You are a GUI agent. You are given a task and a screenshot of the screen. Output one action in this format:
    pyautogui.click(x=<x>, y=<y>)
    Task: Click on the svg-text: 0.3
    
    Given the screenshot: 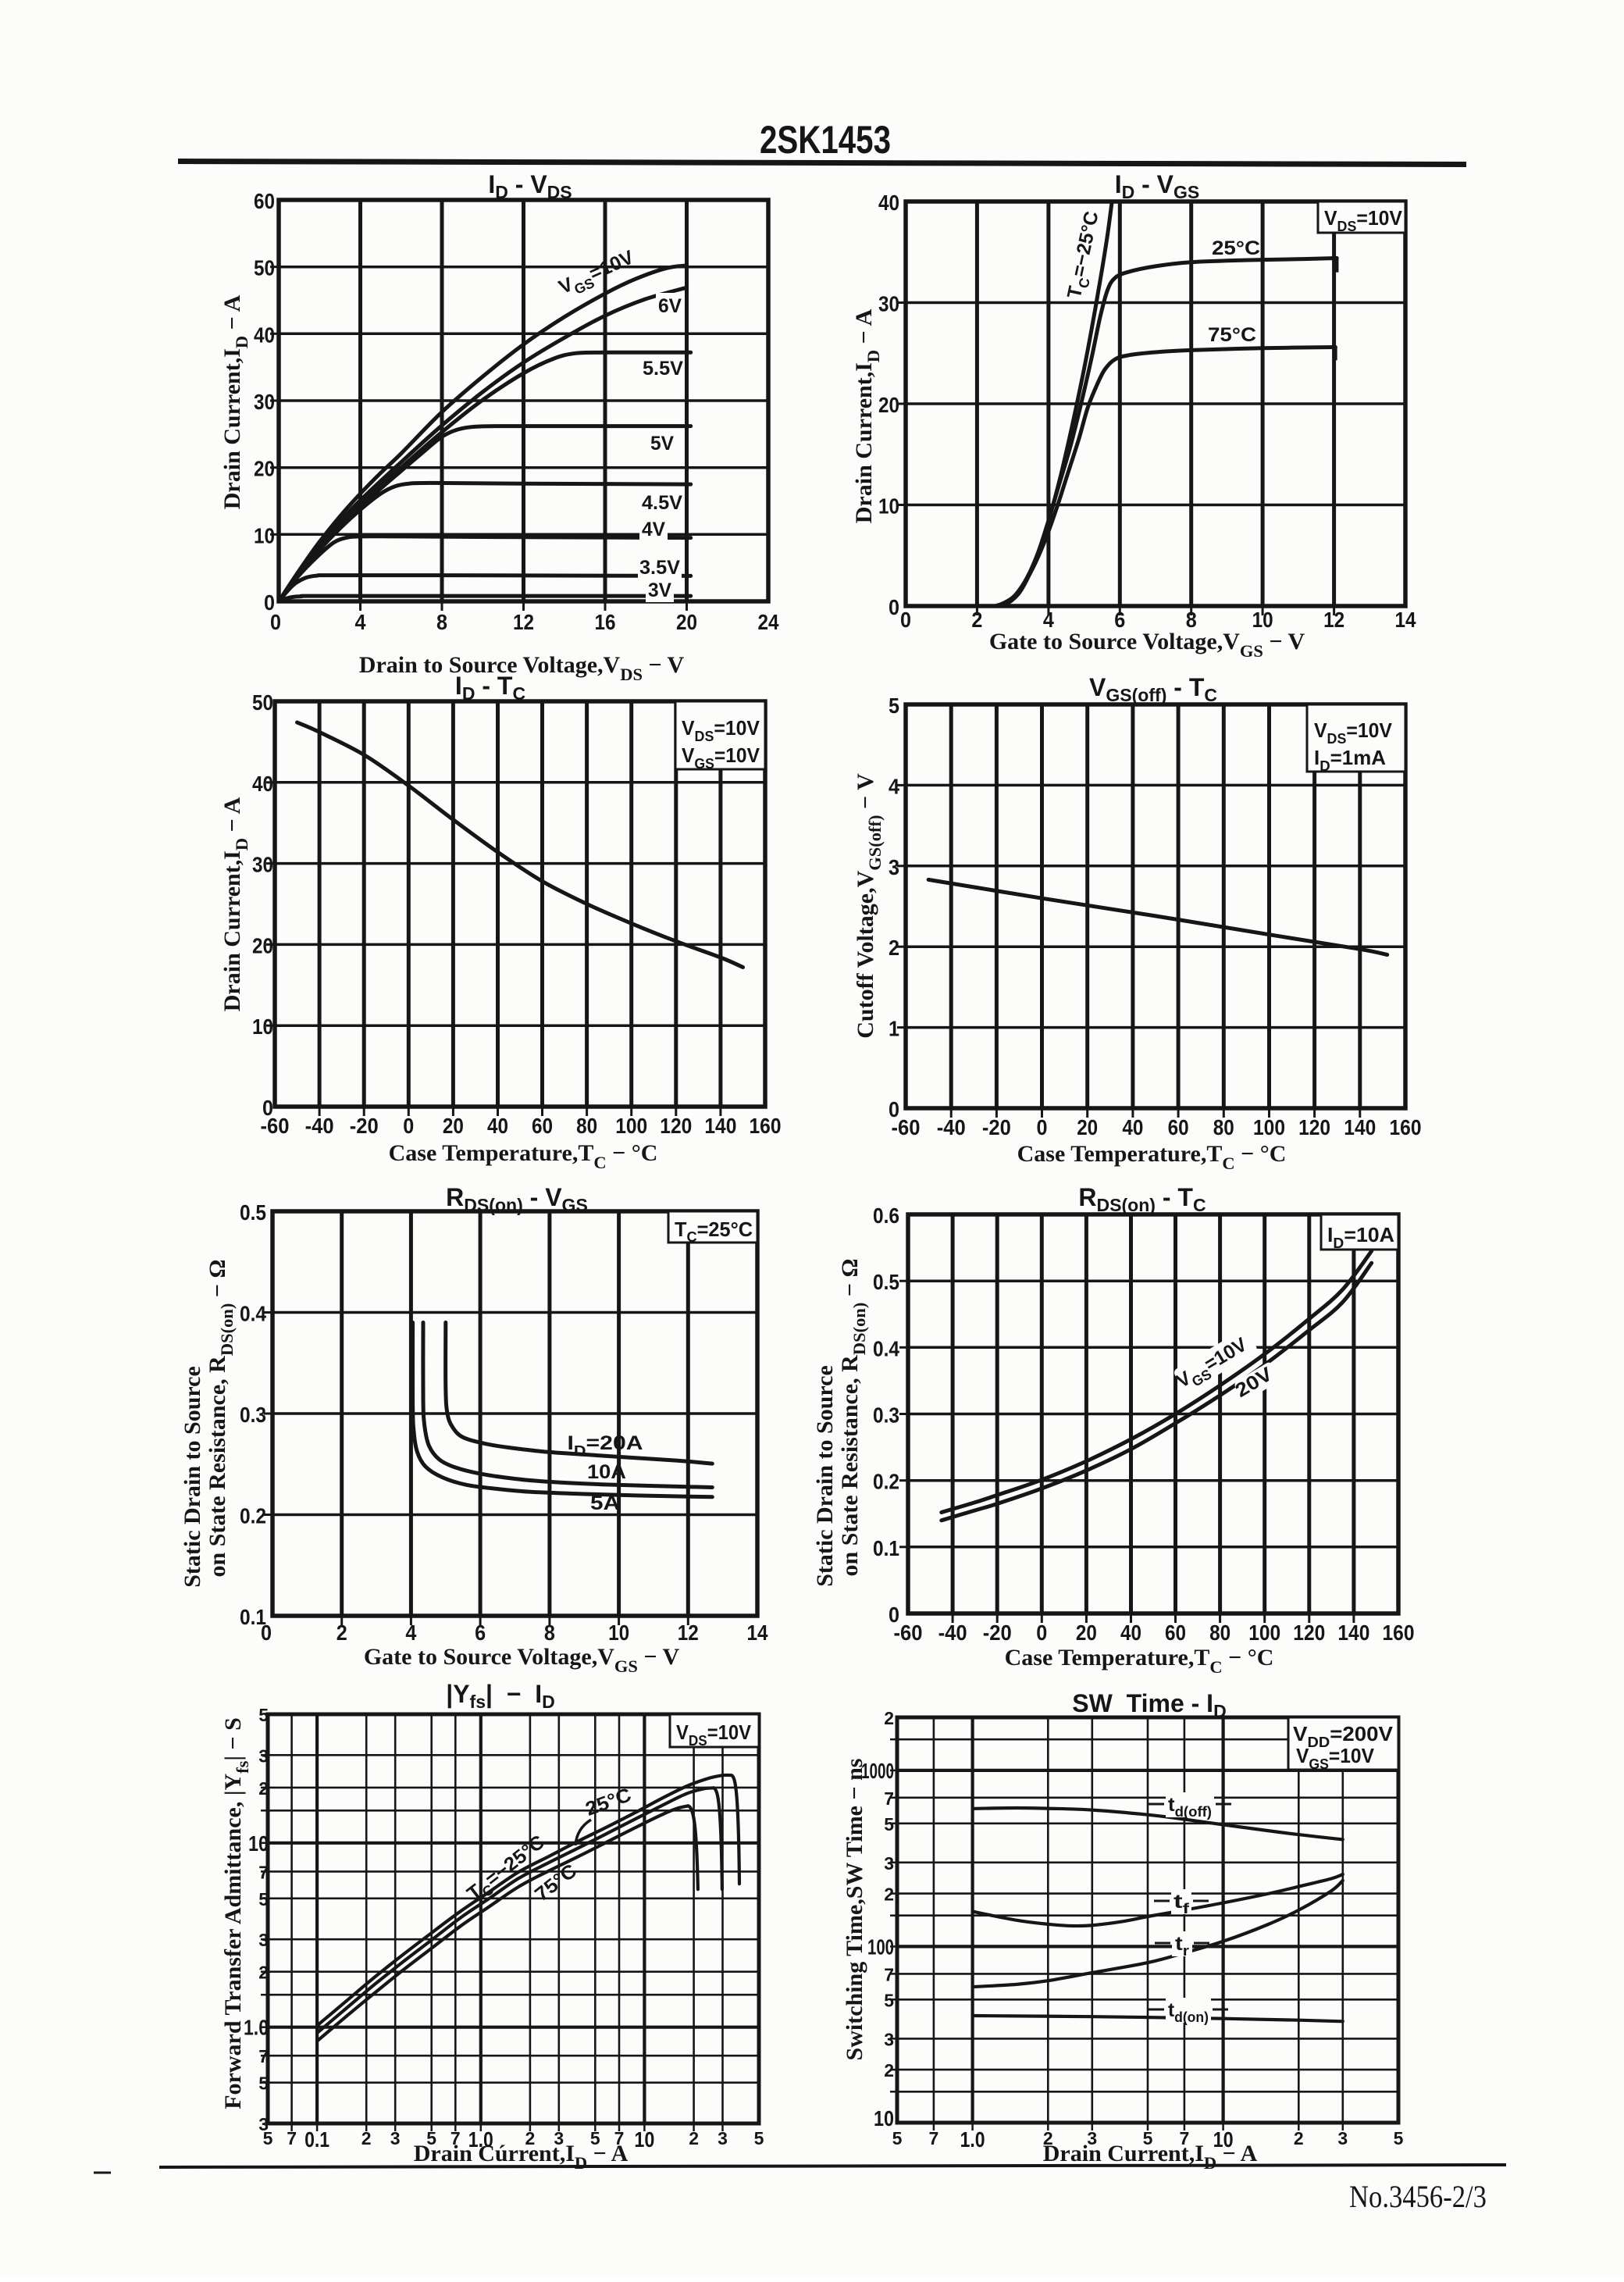 What is the action you would take?
    pyautogui.click(x=886, y=1416)
    